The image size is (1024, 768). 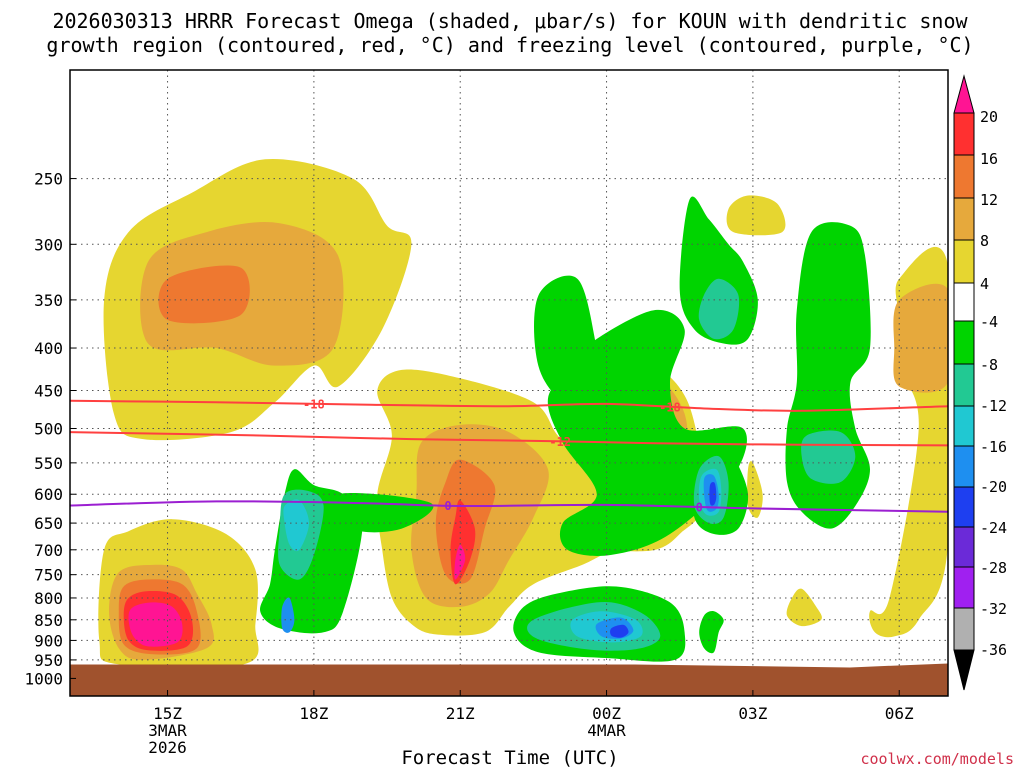 I want to click on y-tick-label-950: 950, so click(x=48, y=660).